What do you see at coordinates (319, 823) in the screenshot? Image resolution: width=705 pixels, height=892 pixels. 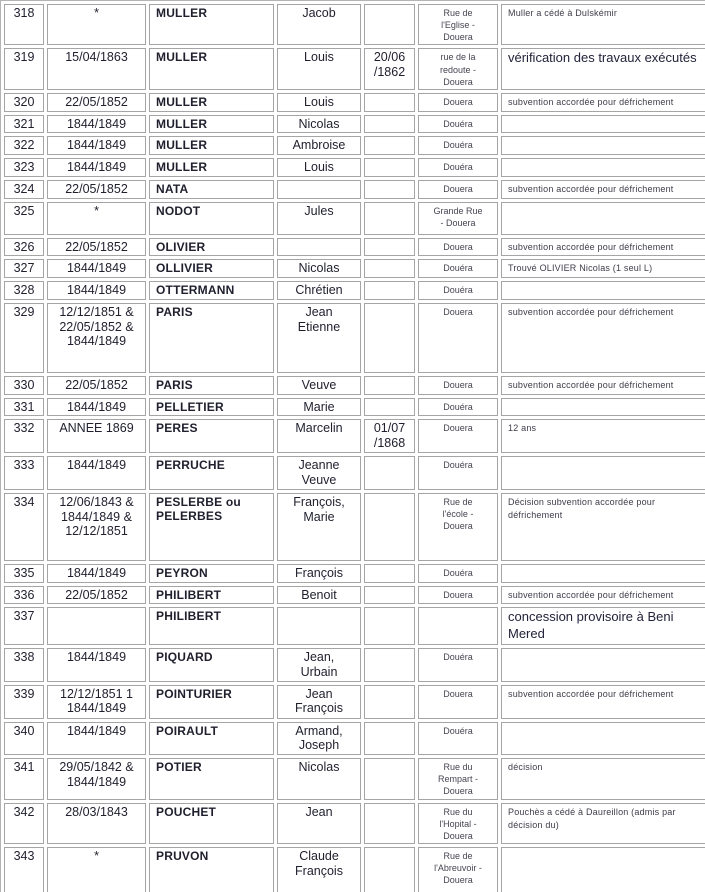 I see `cell-firstname: Jean` at bounding box center [319, 823].